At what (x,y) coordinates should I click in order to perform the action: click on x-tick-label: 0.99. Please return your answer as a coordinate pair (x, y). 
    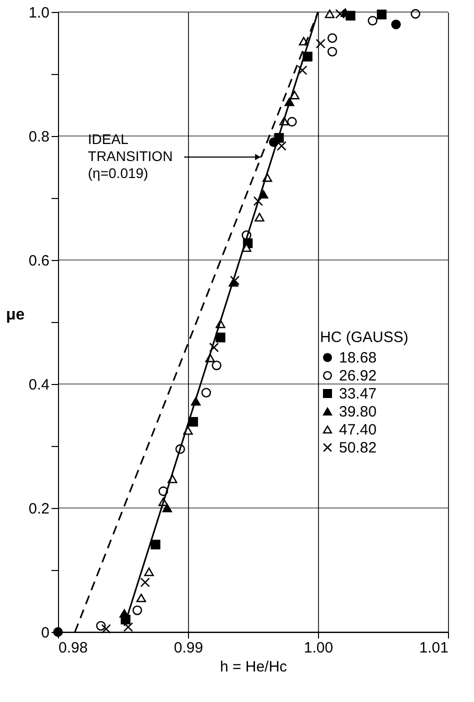
    Looking at the image, I should click on (189, 648).